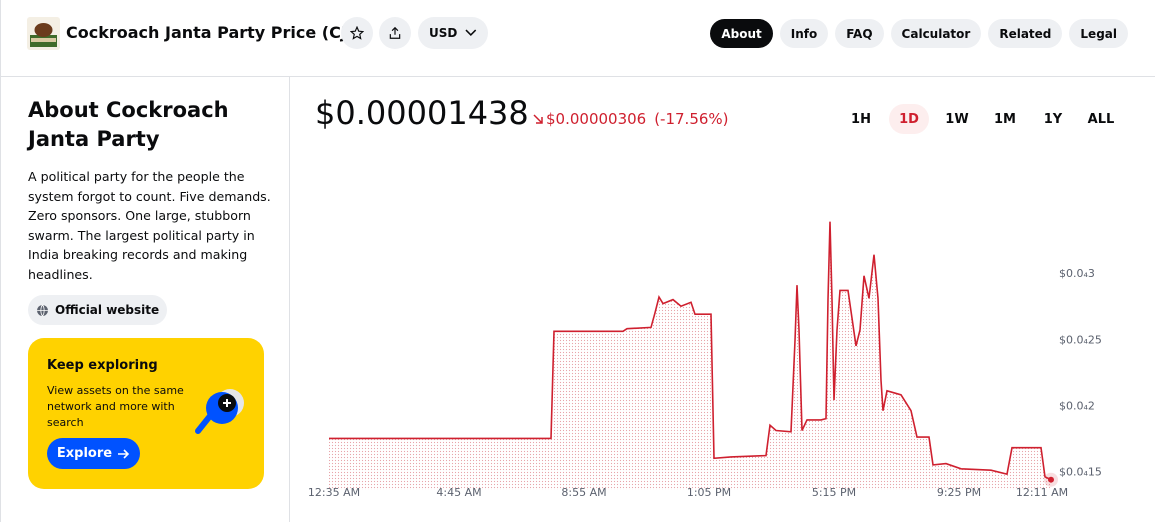 Image resolution: width=1155 pixels, height=522 pixels. Describe the element at coordinates (1077, 405) in the screenshot. I see `y-tick-label: $0.0₄2` at that location.